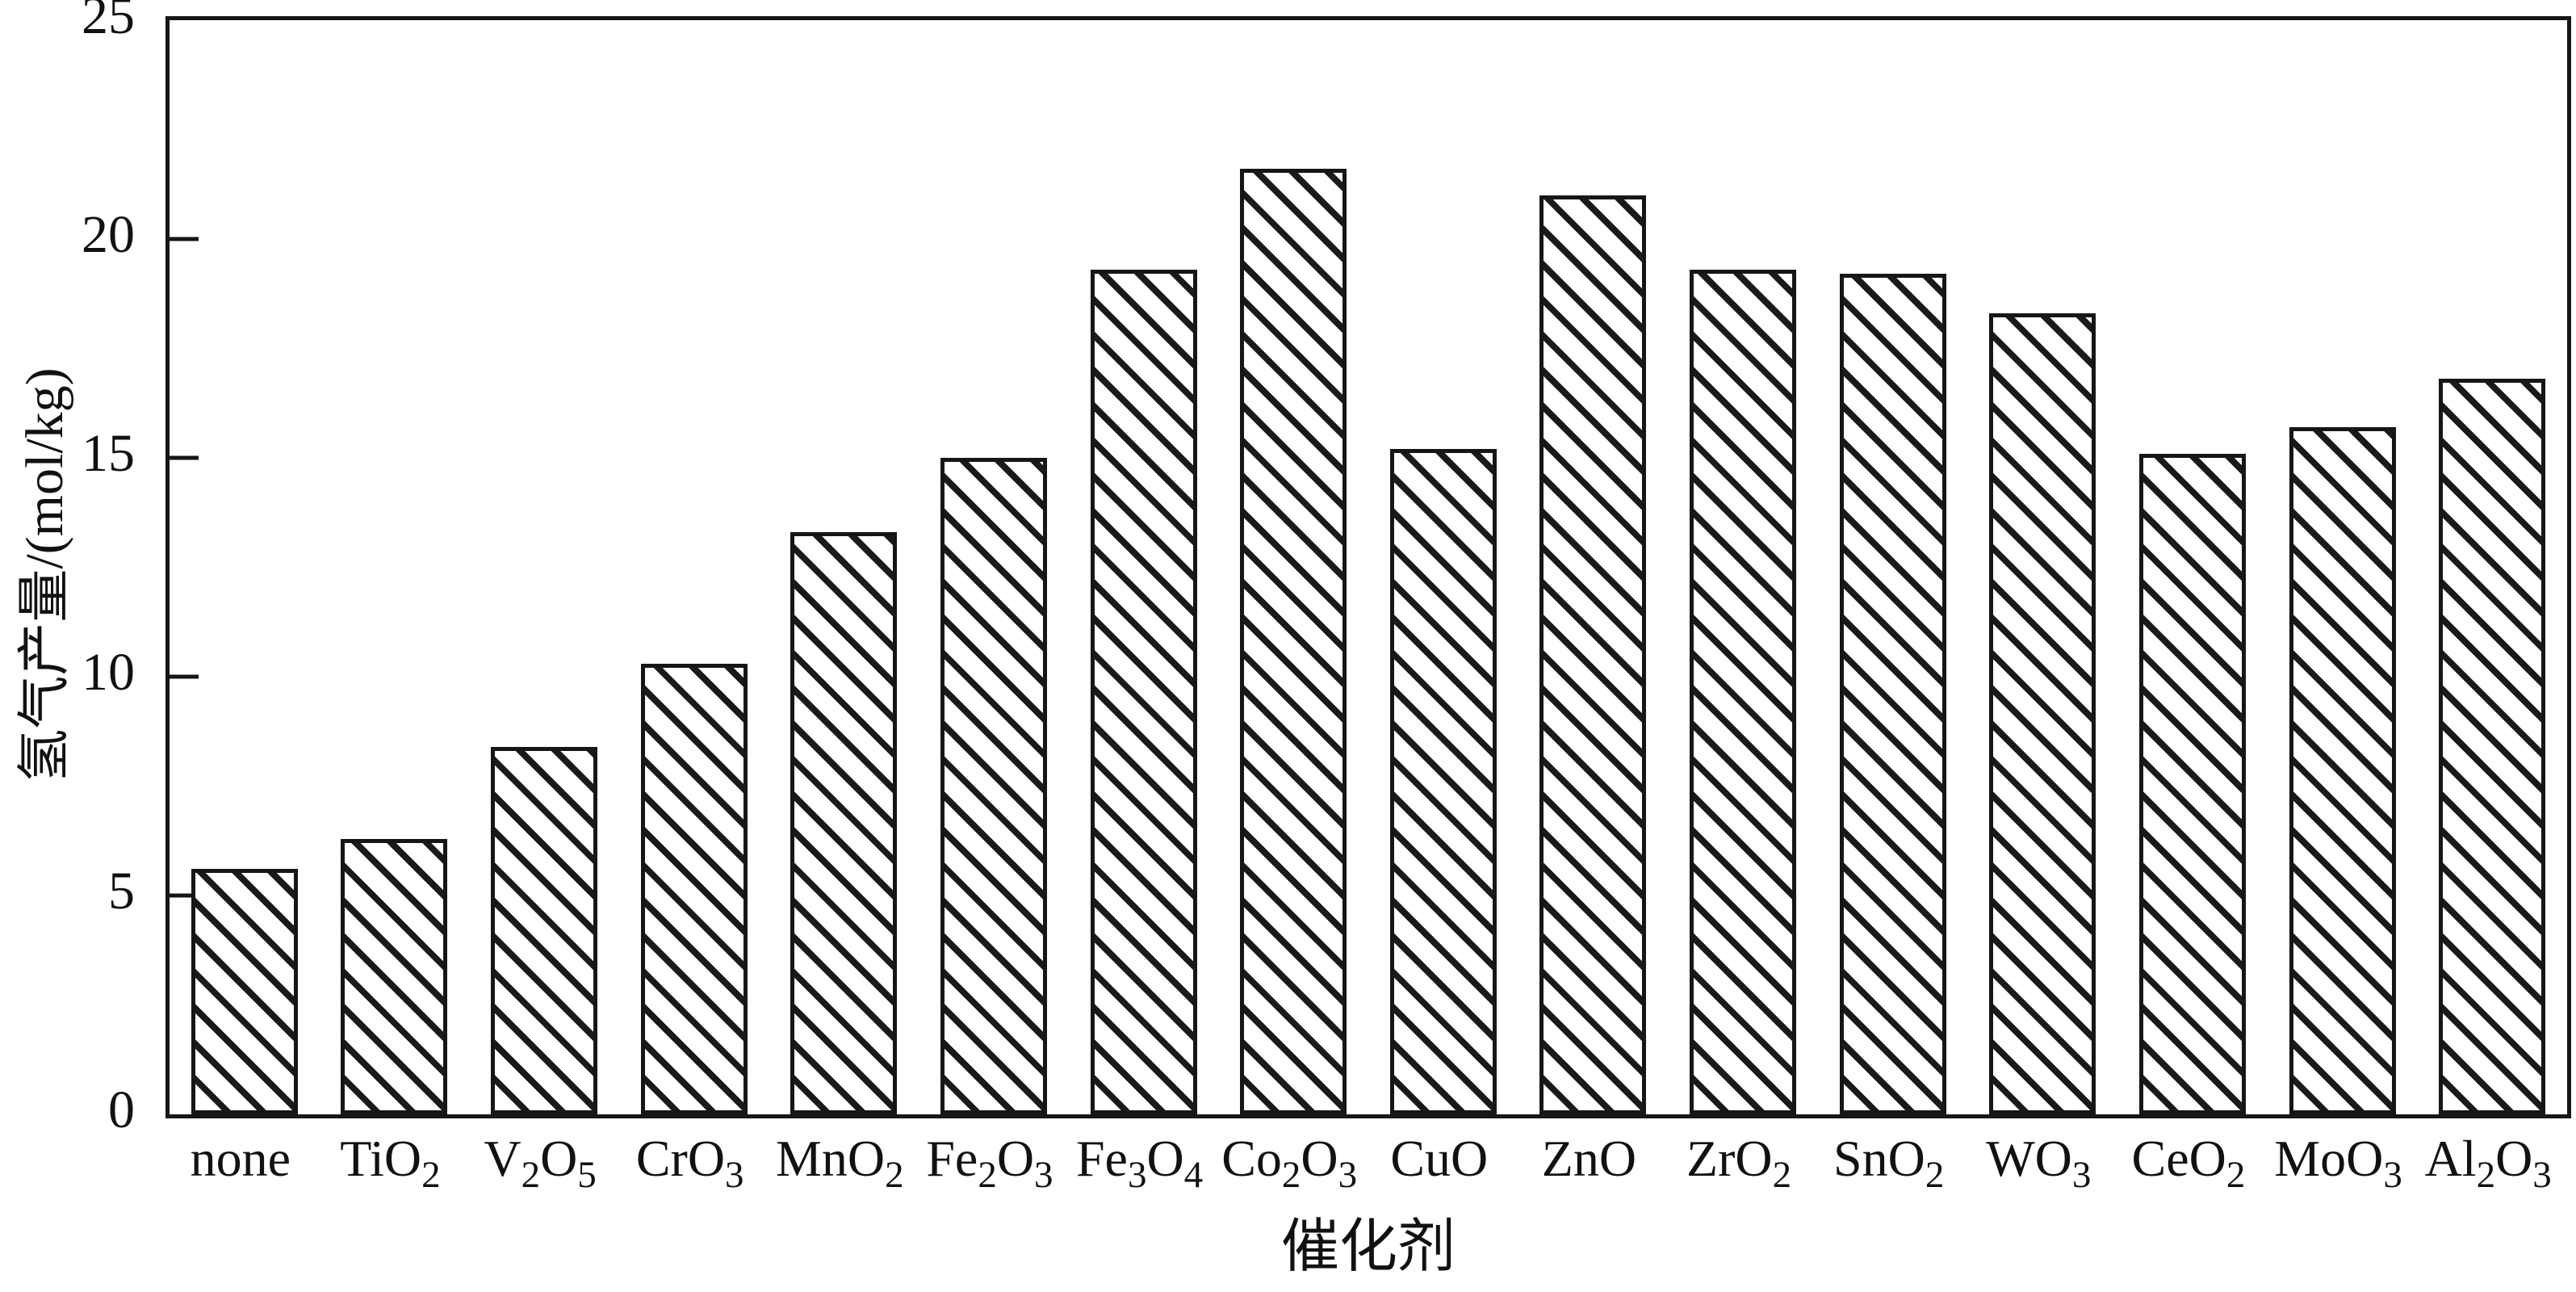 Image resolution: width=2576 pixels, height=1292 pixels. What do you see at coordinates (694, 889) in the screenshot?
I see `bar-cro3` at bounding box center [694, 889].